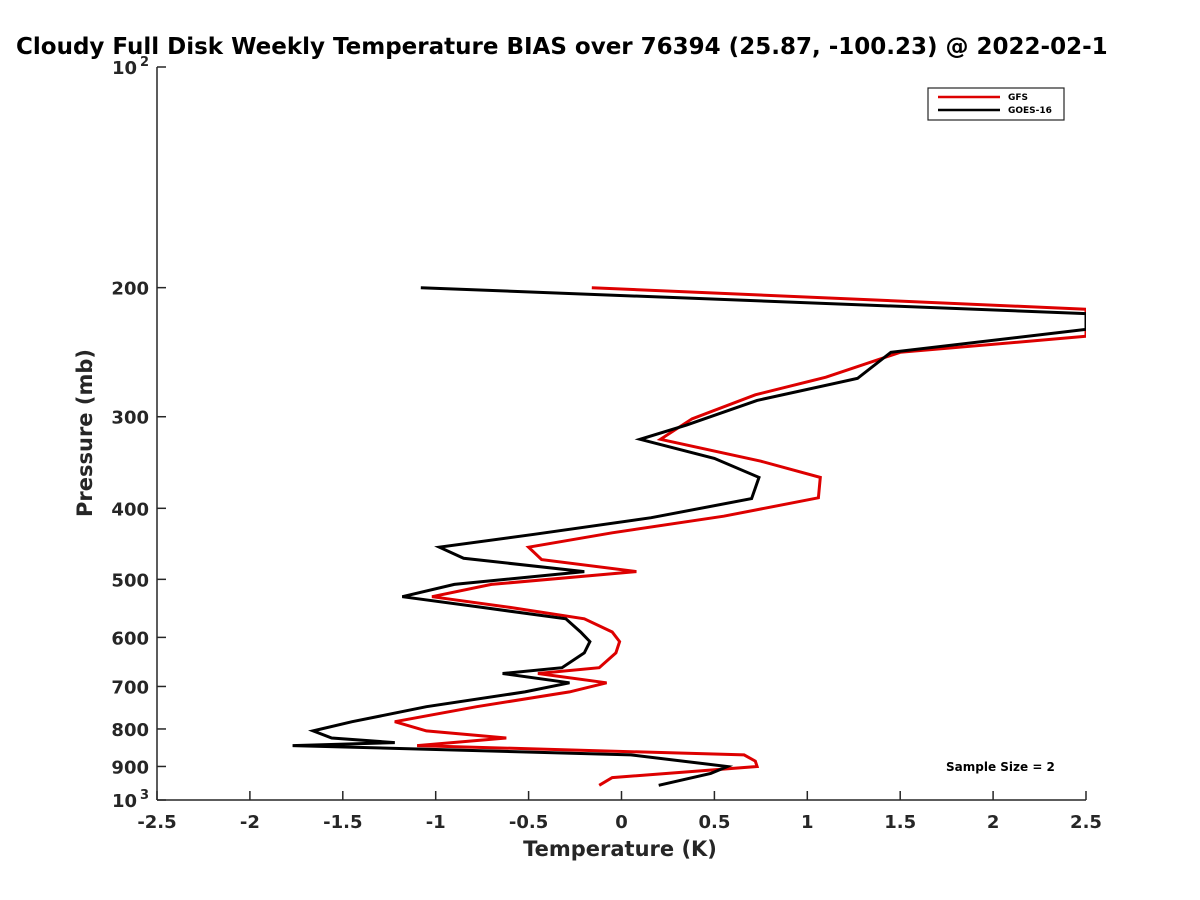 The width and height of the screenshot is (1200, 900). What do you see at coordinates (1000, 767) in the screenshot?
I see `sample-size-annotation: Sample Size = 2` at bounding box center [1000, 767].